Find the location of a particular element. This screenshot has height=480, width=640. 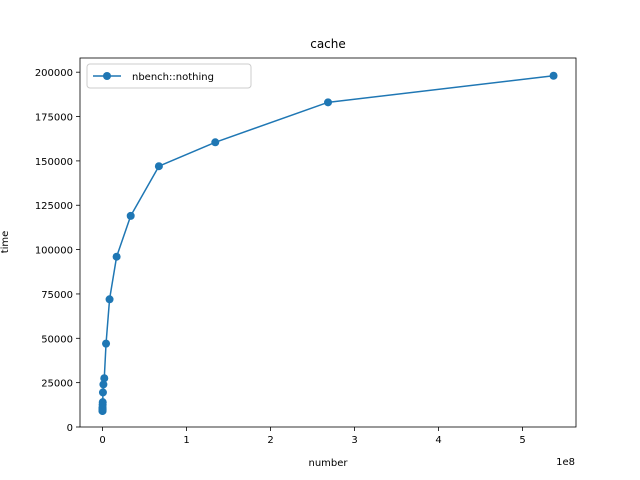

legend: nbench::nothing is located at coordinates (169, 76).